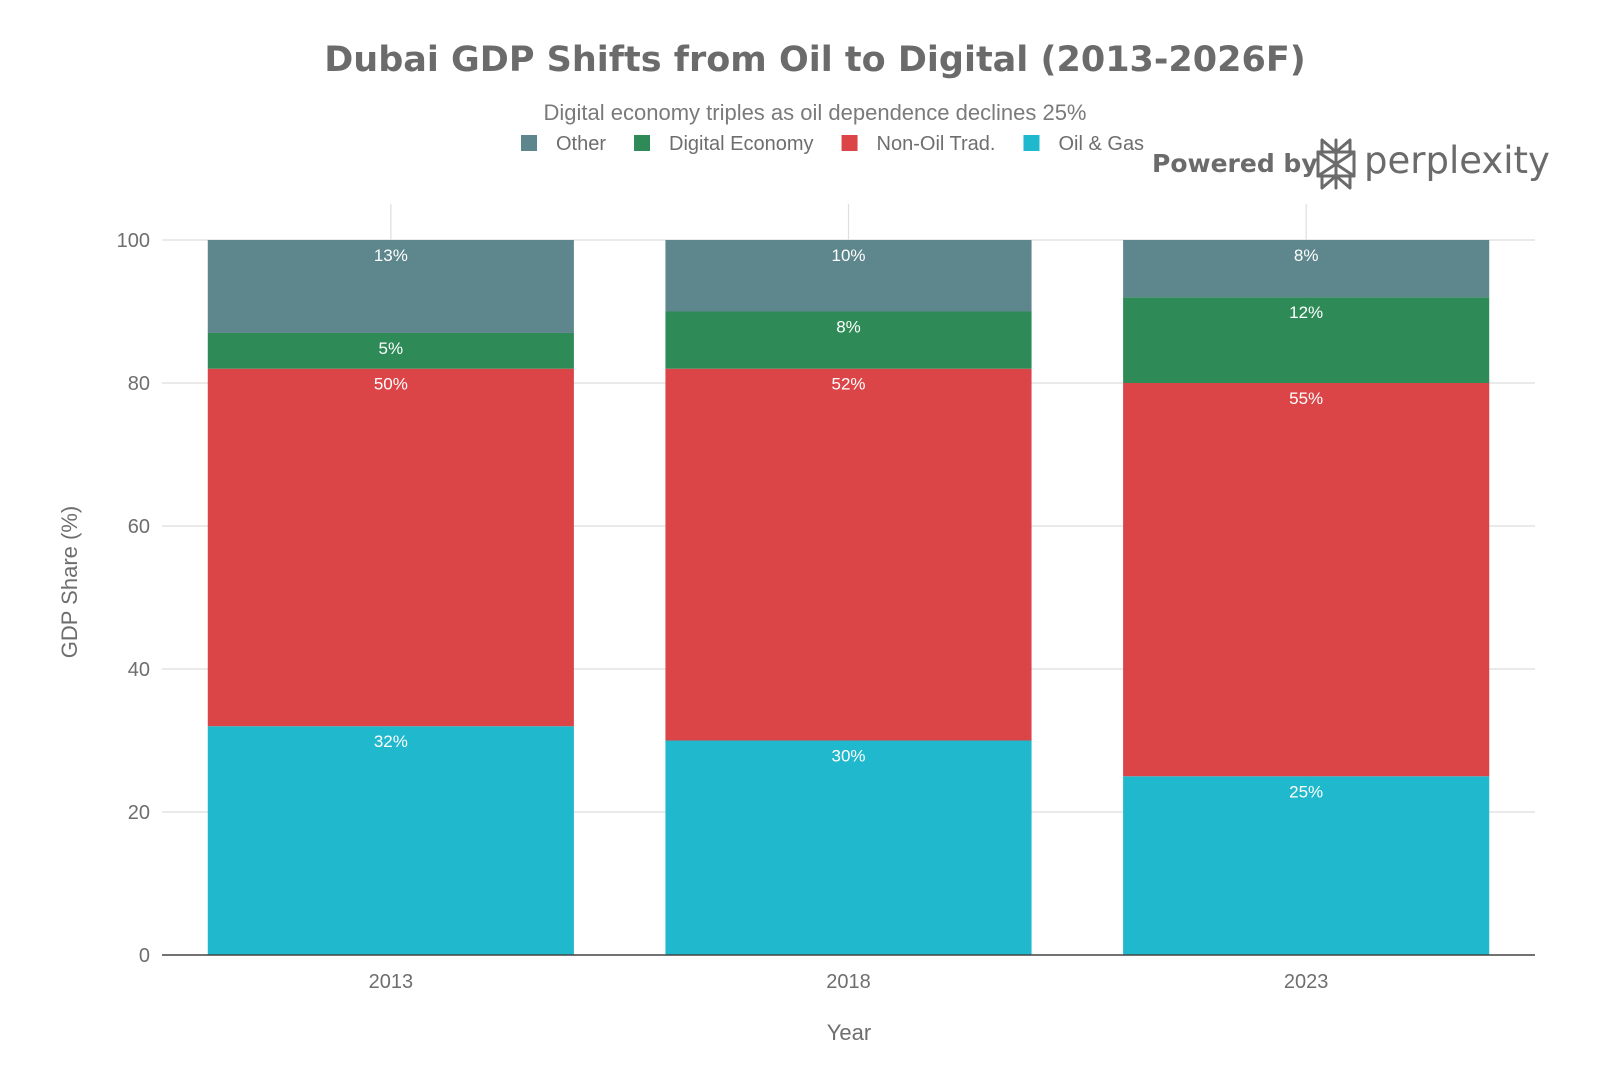  What do you see at coordinates (391, 982) in the screenshot?
I see `x-tick-label: 2013` at bounding box center [391, 982].